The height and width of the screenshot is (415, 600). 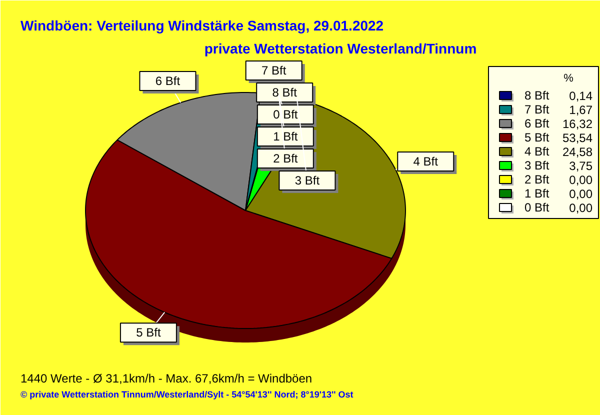 What do you see at coordinates (537, 109) in the screenshot?
I see `legend-label: 7 Bft` at bounding box center [537, 109].